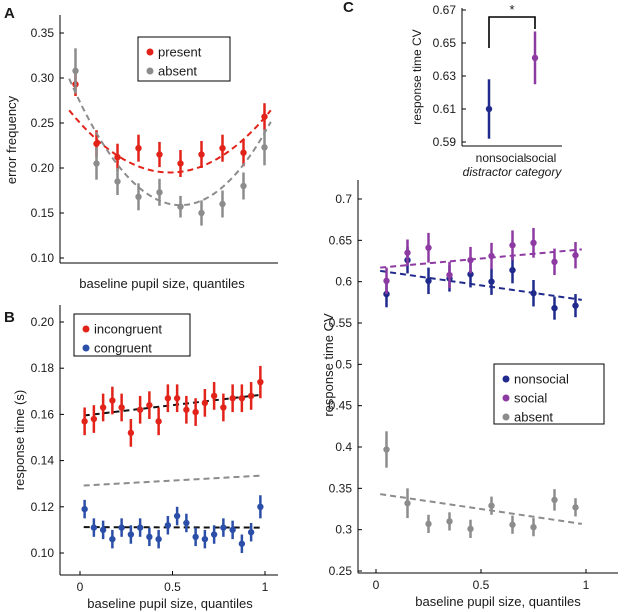 The height and width of the screenshot is (612, 624). What do you see at coordinates (481, 509) in the screenshot?
I see `fit-line-absent` at bounding box center [481, 509].